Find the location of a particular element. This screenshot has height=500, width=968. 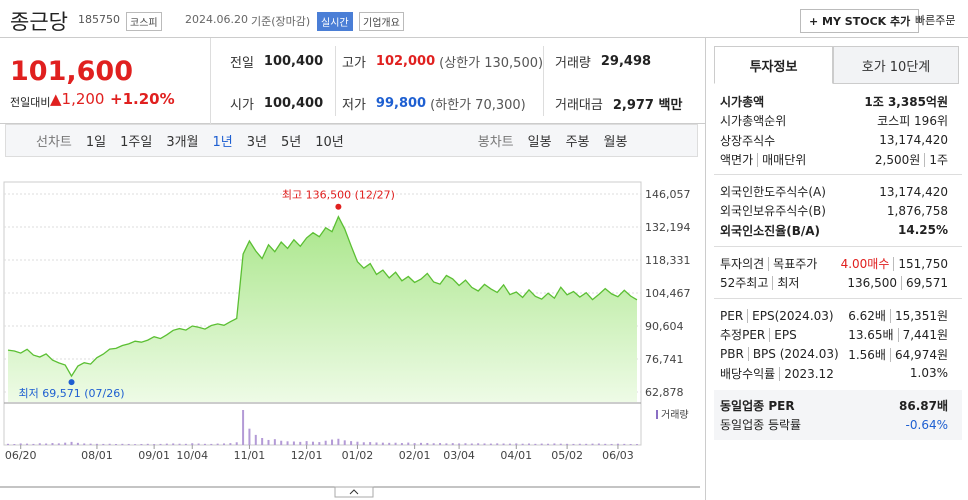

cell-label: 시가 is located at coordinates (242, 105).